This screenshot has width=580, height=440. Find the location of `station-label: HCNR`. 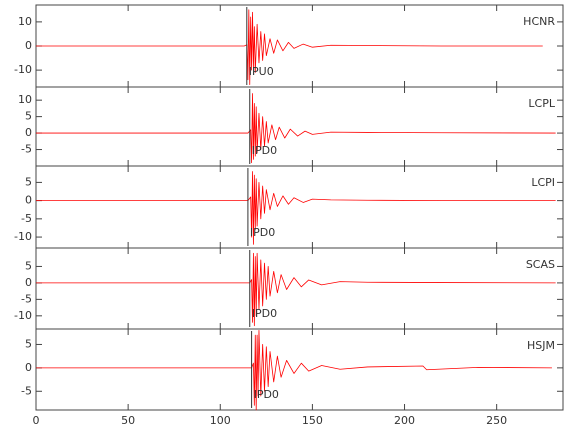

station-label: HCNR is located at coordinates (539, 21).